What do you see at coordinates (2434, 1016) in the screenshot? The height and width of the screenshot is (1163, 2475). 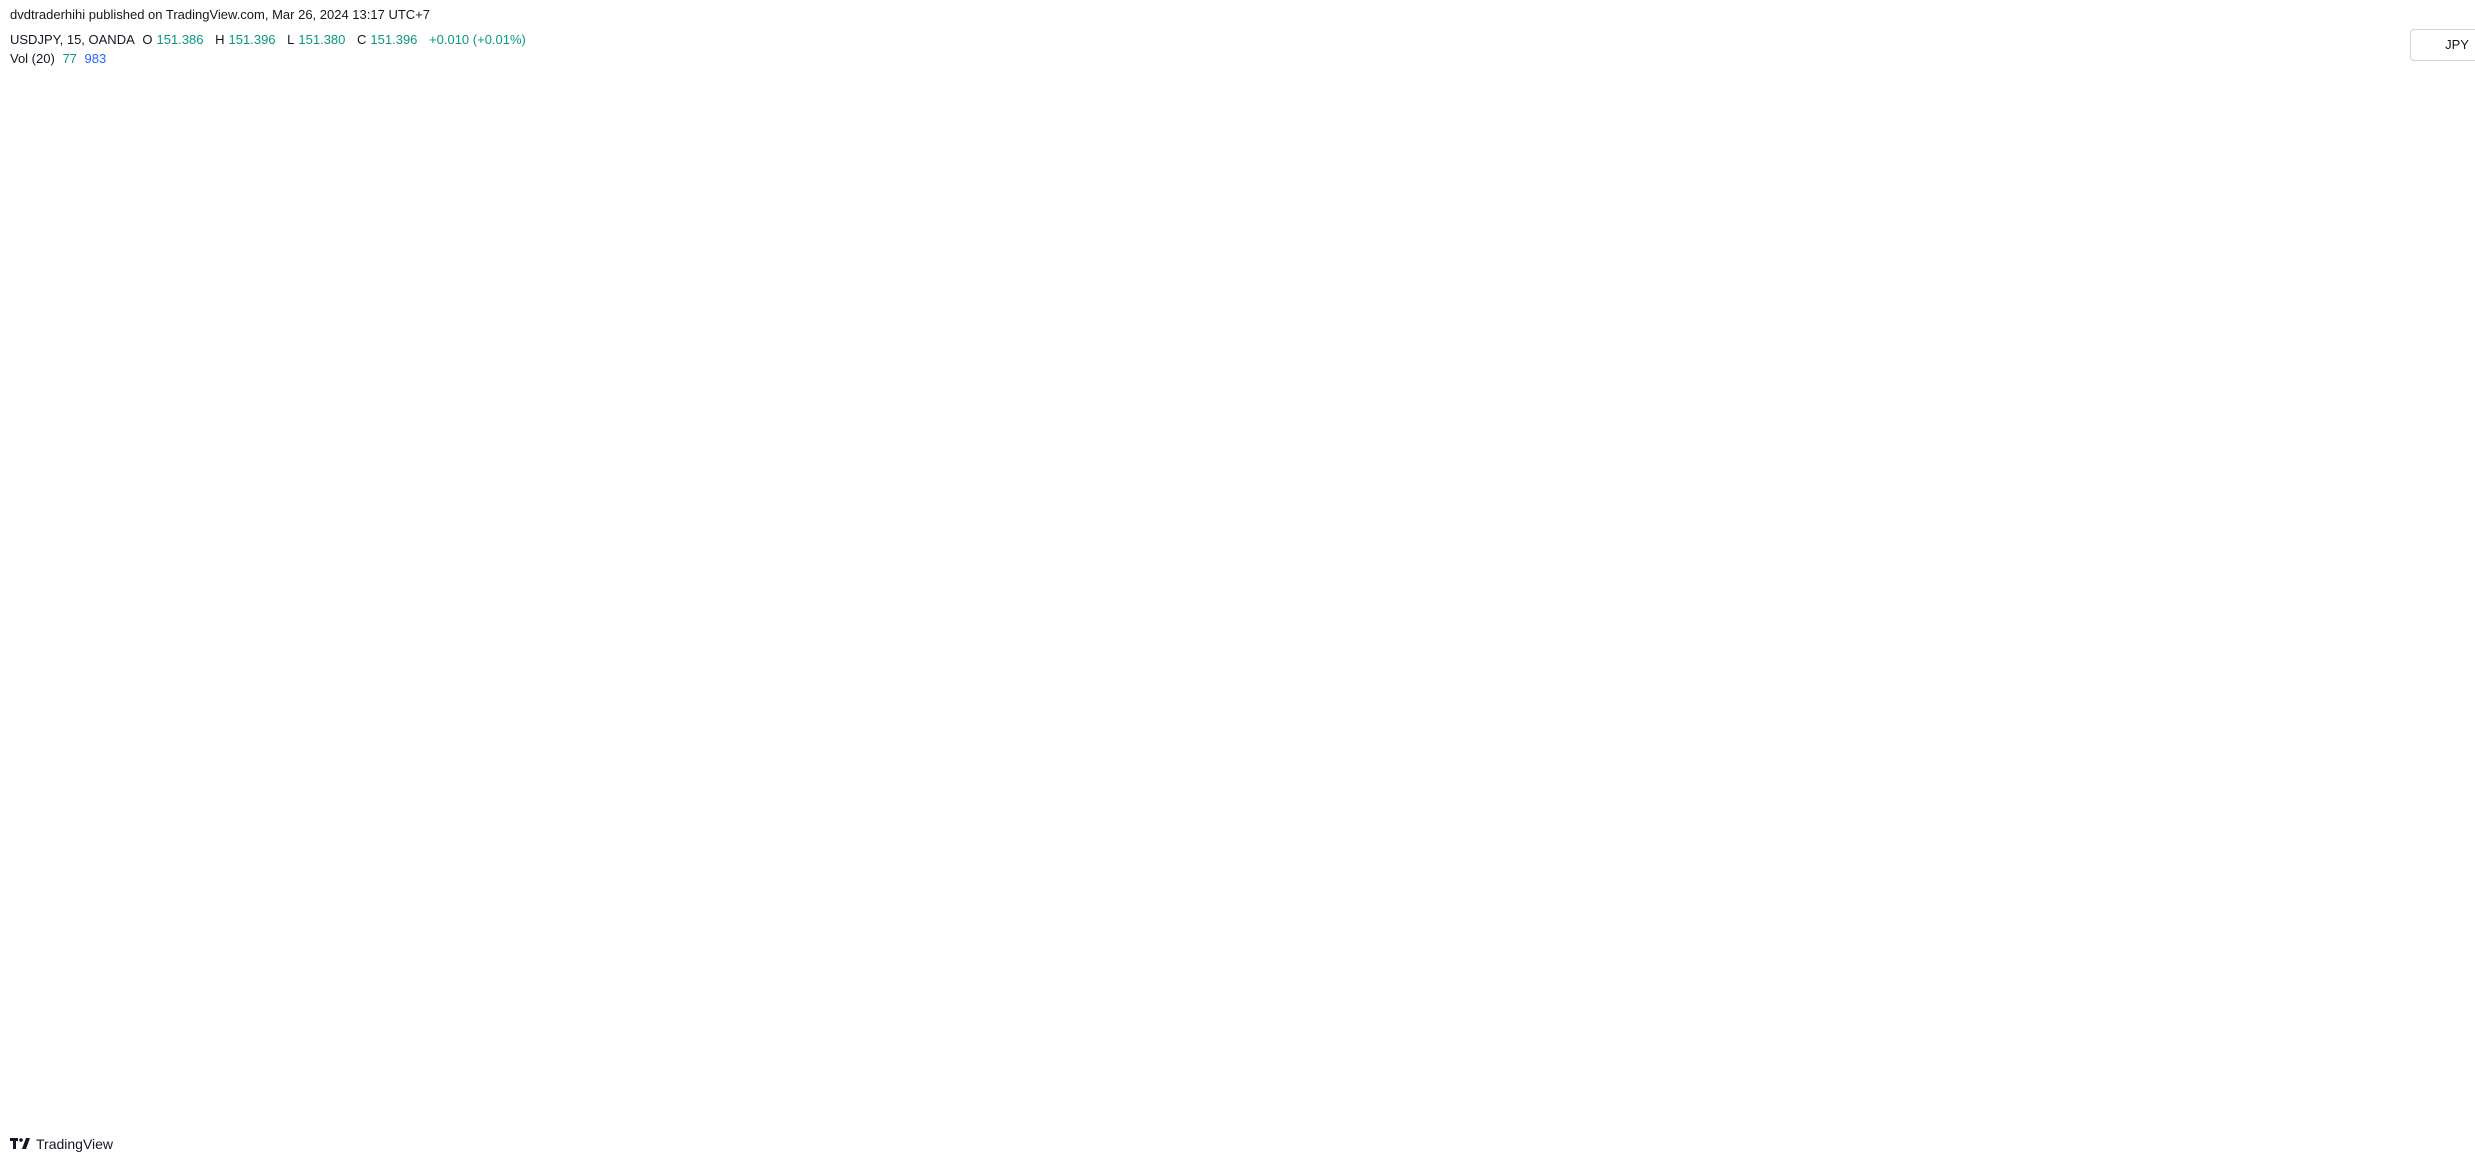 I see `price-badge-label: 983` at bounding box center [2434, 1016].